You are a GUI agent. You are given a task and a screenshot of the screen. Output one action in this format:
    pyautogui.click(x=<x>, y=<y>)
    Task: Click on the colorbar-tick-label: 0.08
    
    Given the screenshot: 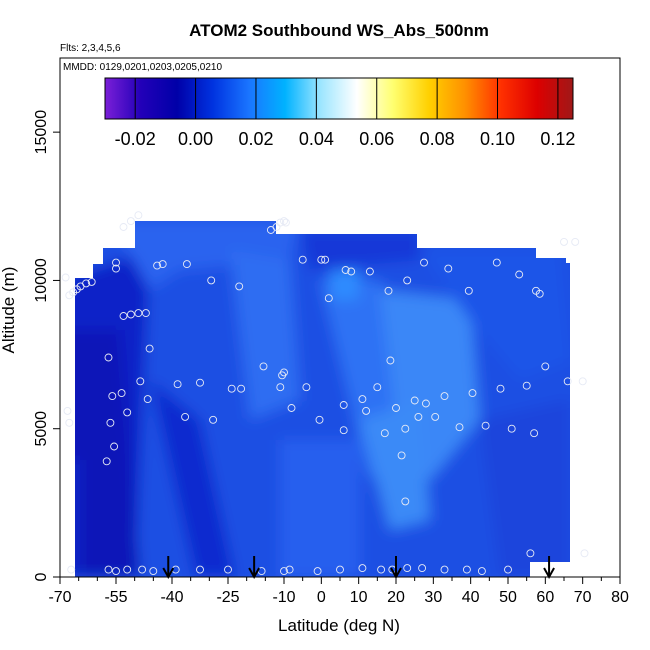 What is the action you would take?
    pyautogui.click(x=437, y=139)
    